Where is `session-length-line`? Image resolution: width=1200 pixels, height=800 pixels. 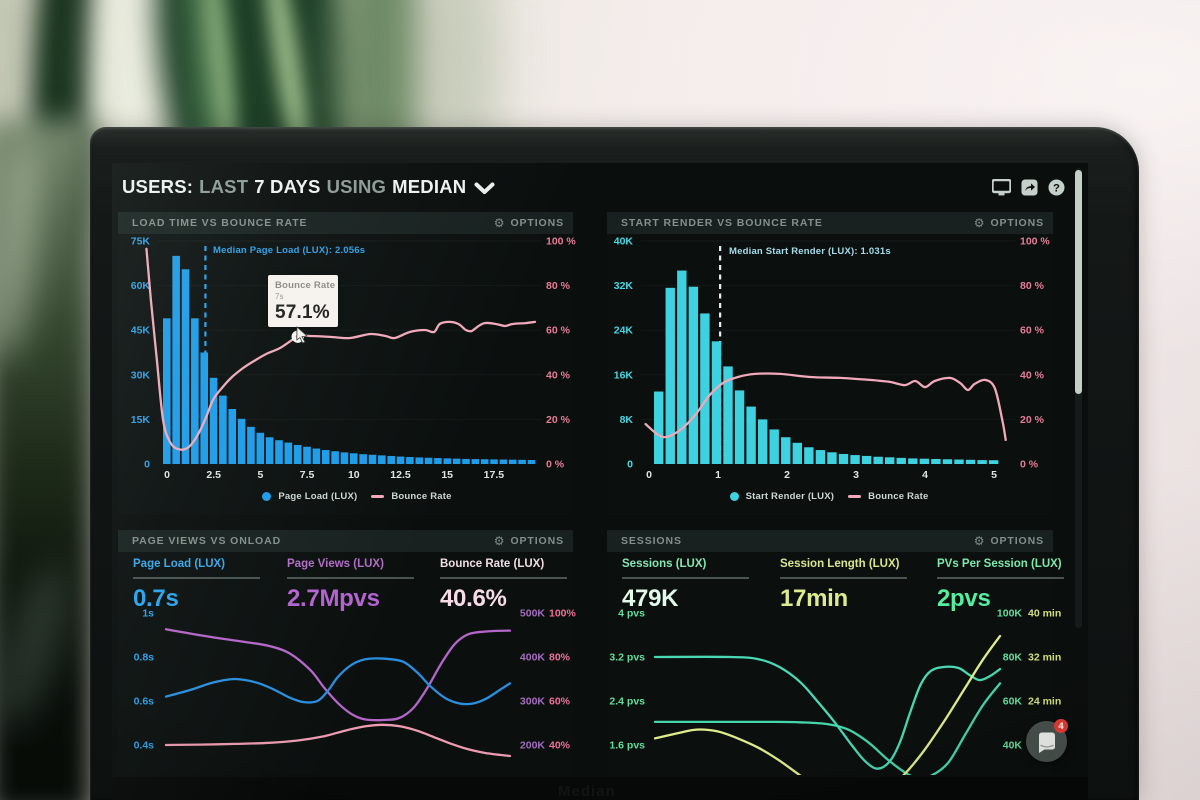
session-length-line is located at coordinates (827, 716).